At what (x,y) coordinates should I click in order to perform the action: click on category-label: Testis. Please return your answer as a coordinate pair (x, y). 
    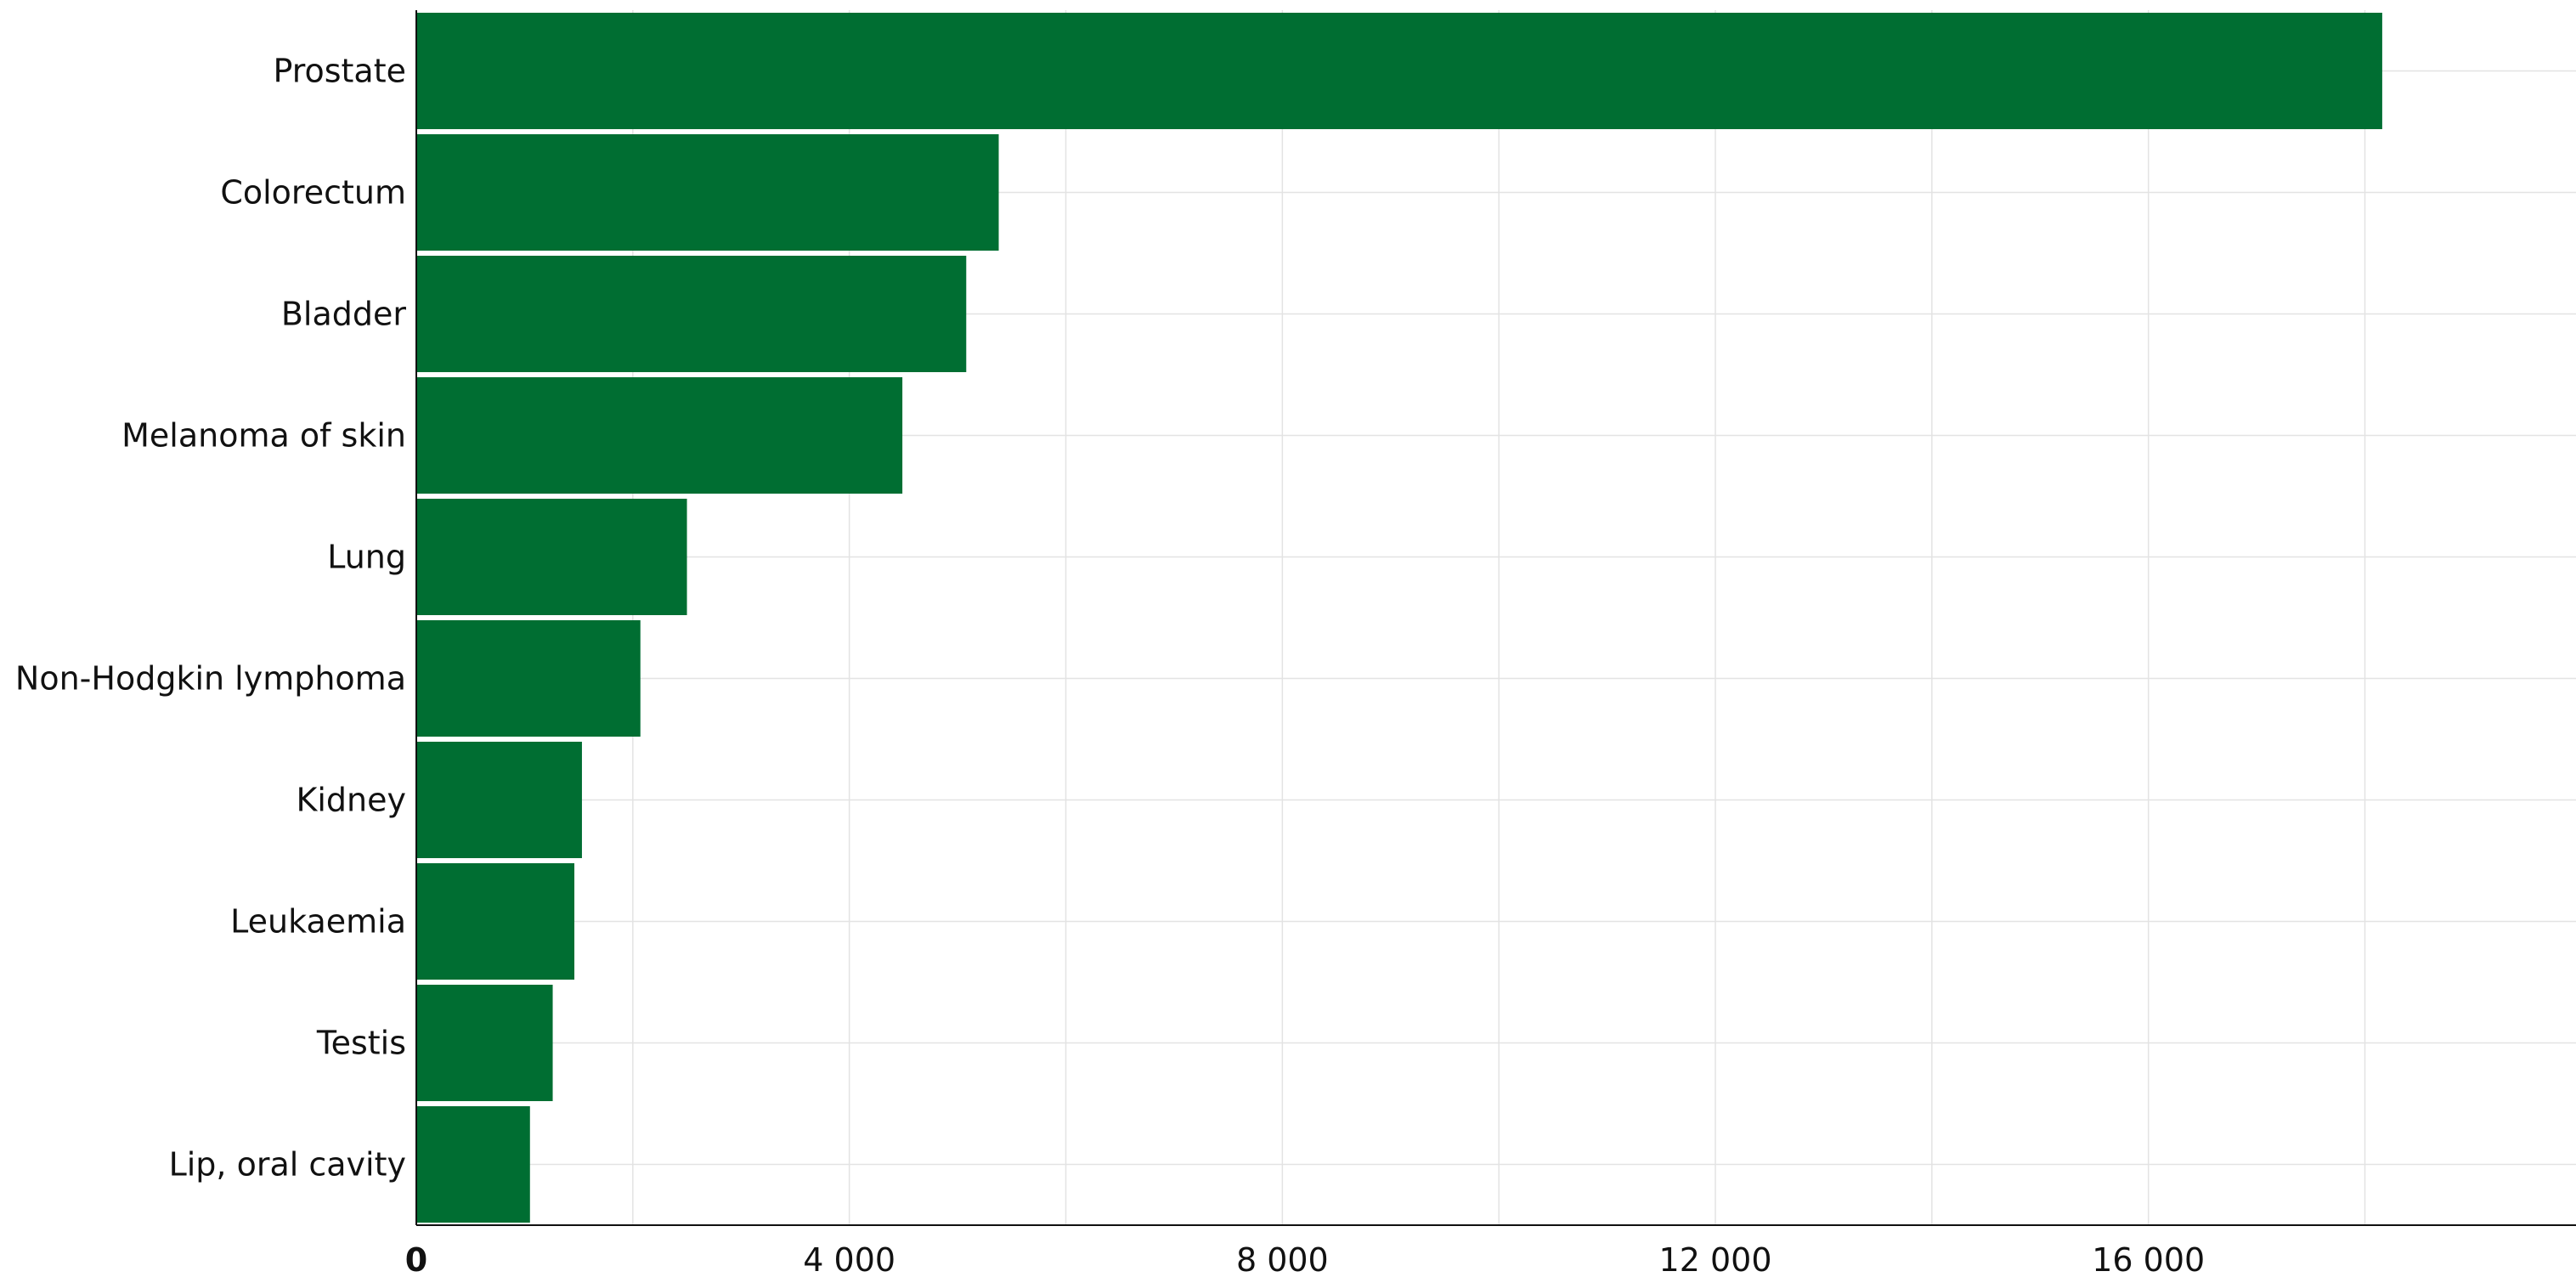
    Looking at the image, I should click on (361, 1043).